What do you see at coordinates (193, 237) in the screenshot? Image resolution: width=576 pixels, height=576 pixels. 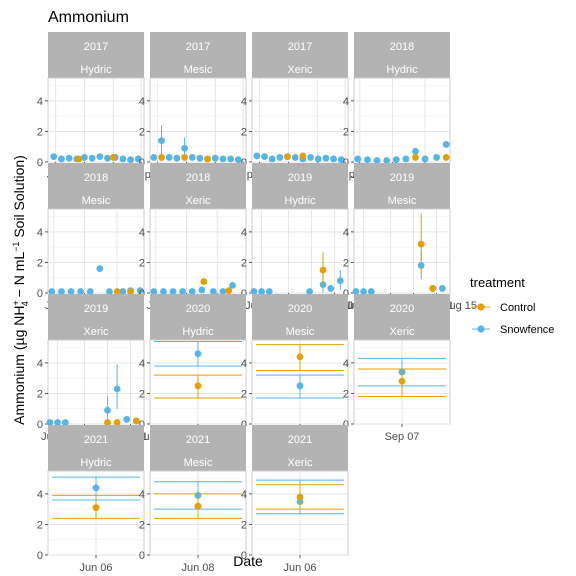 I see `facet-panel-2018-xeric: 2018Xeric024JunJulAug` at bounding box center [193, 237].